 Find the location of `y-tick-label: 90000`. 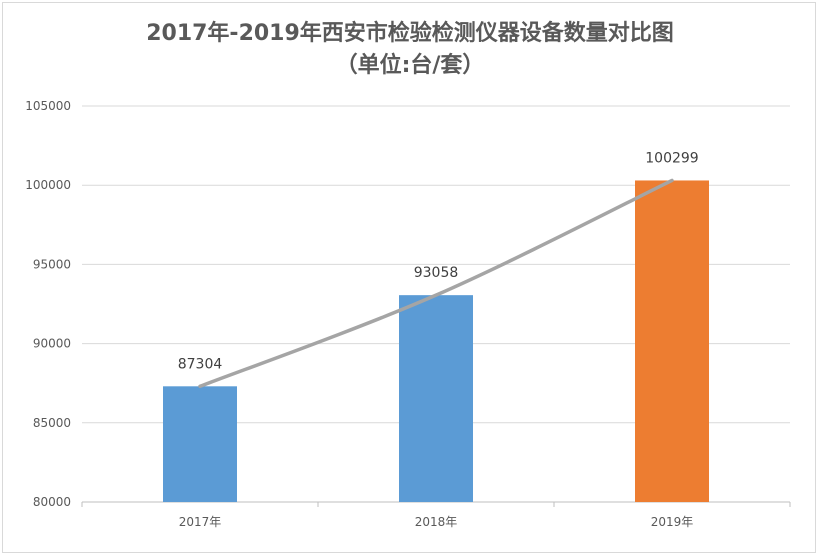

y-tick-label: 90000 is located at coordinates (52, 344).